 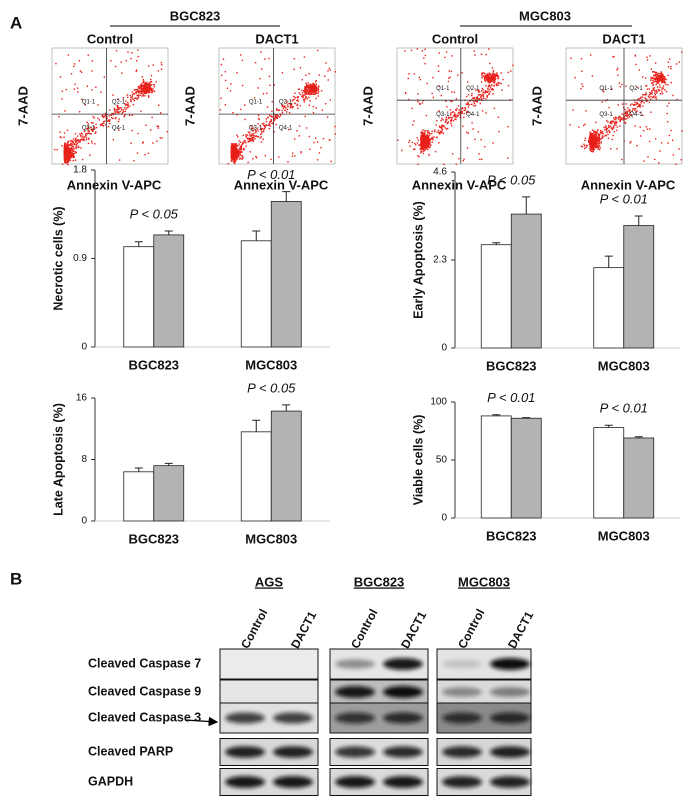 What do you see at coordinates (609, 261) in the screenshot?
I see `error-bar` at bounding box center [609, 261].